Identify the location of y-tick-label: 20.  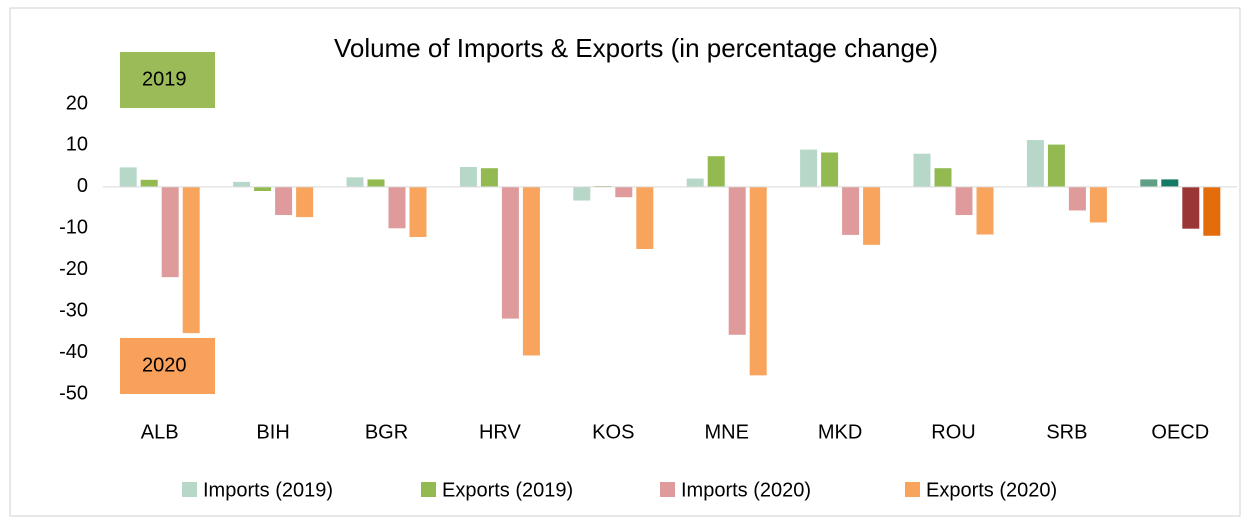
(77, 103).